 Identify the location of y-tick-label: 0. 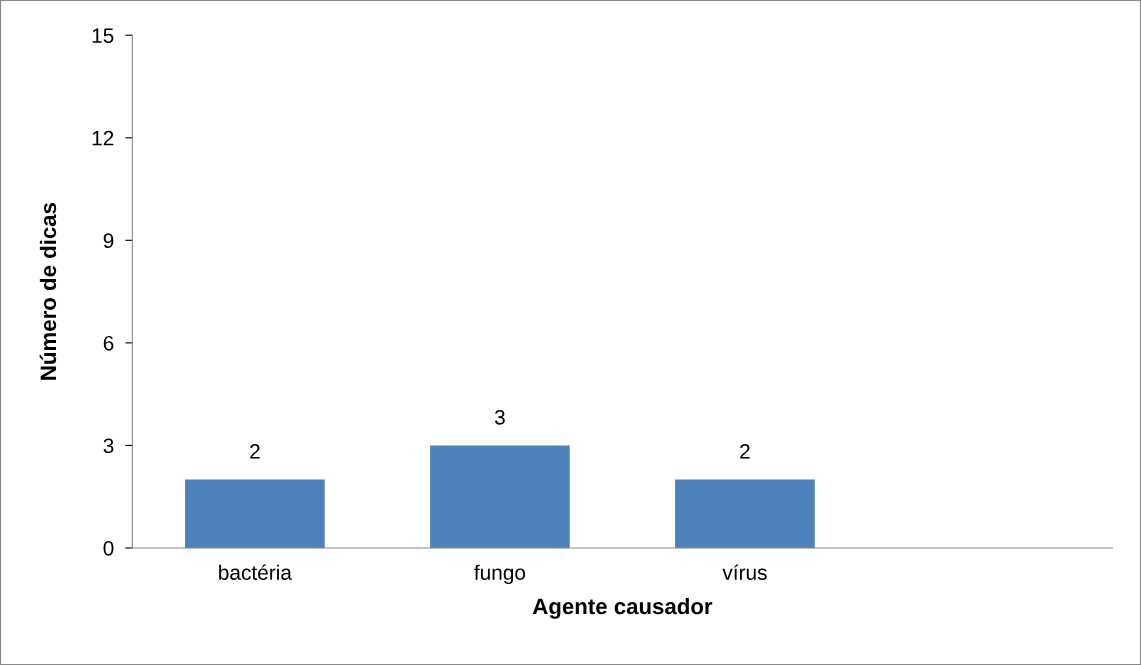
(108, 548).